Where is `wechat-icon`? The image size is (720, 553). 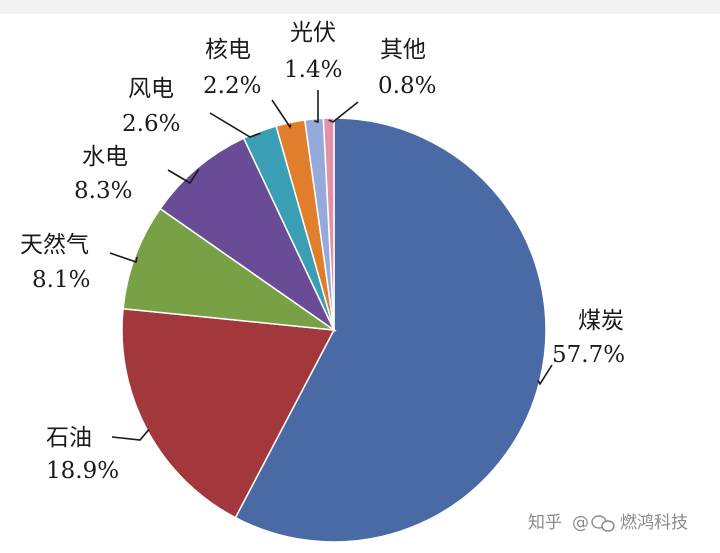 wechat-icon is located at coordinates (603, 523).